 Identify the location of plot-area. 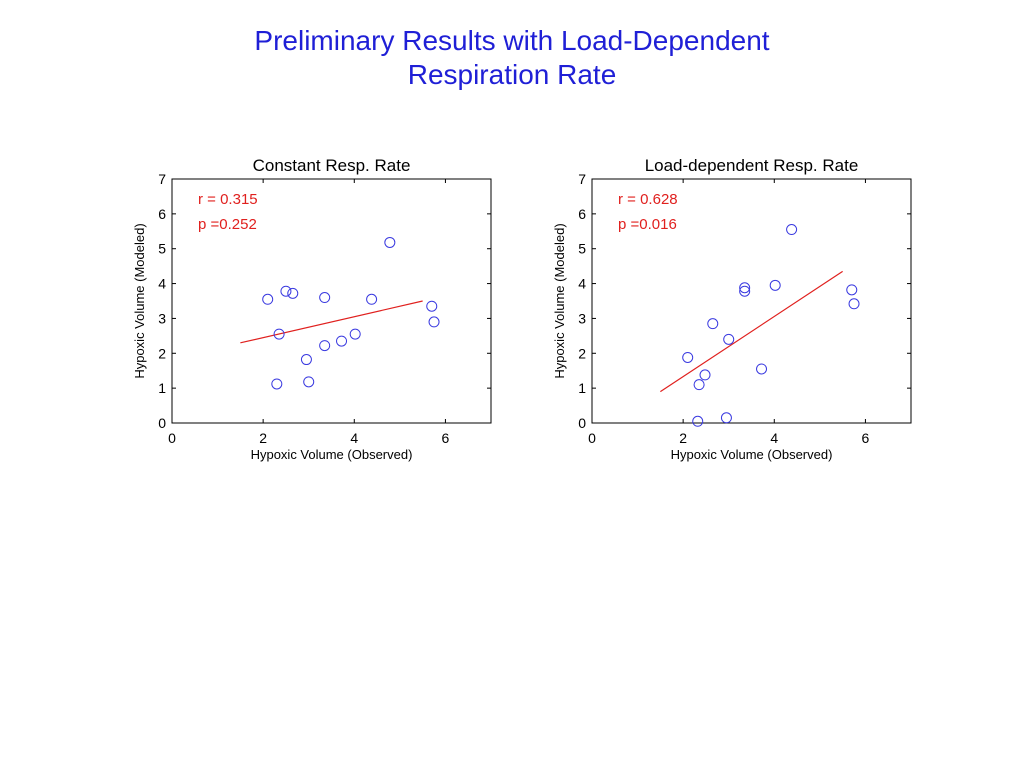
(331, 301).